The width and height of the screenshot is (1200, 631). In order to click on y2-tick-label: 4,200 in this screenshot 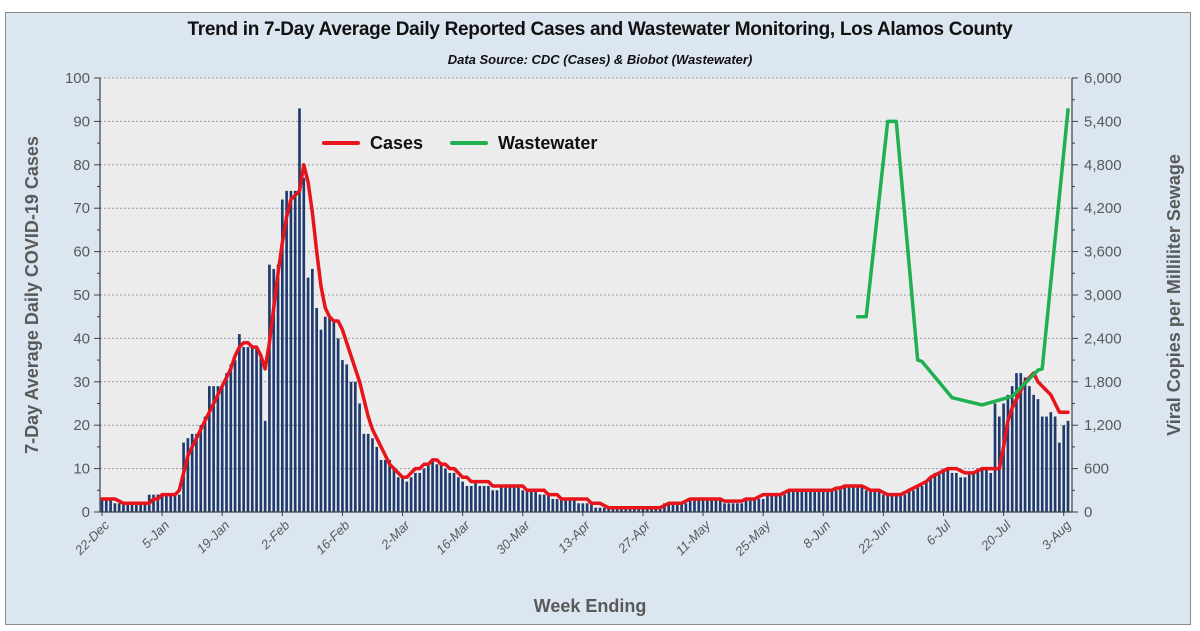, I will do `click(1103, 208)`.